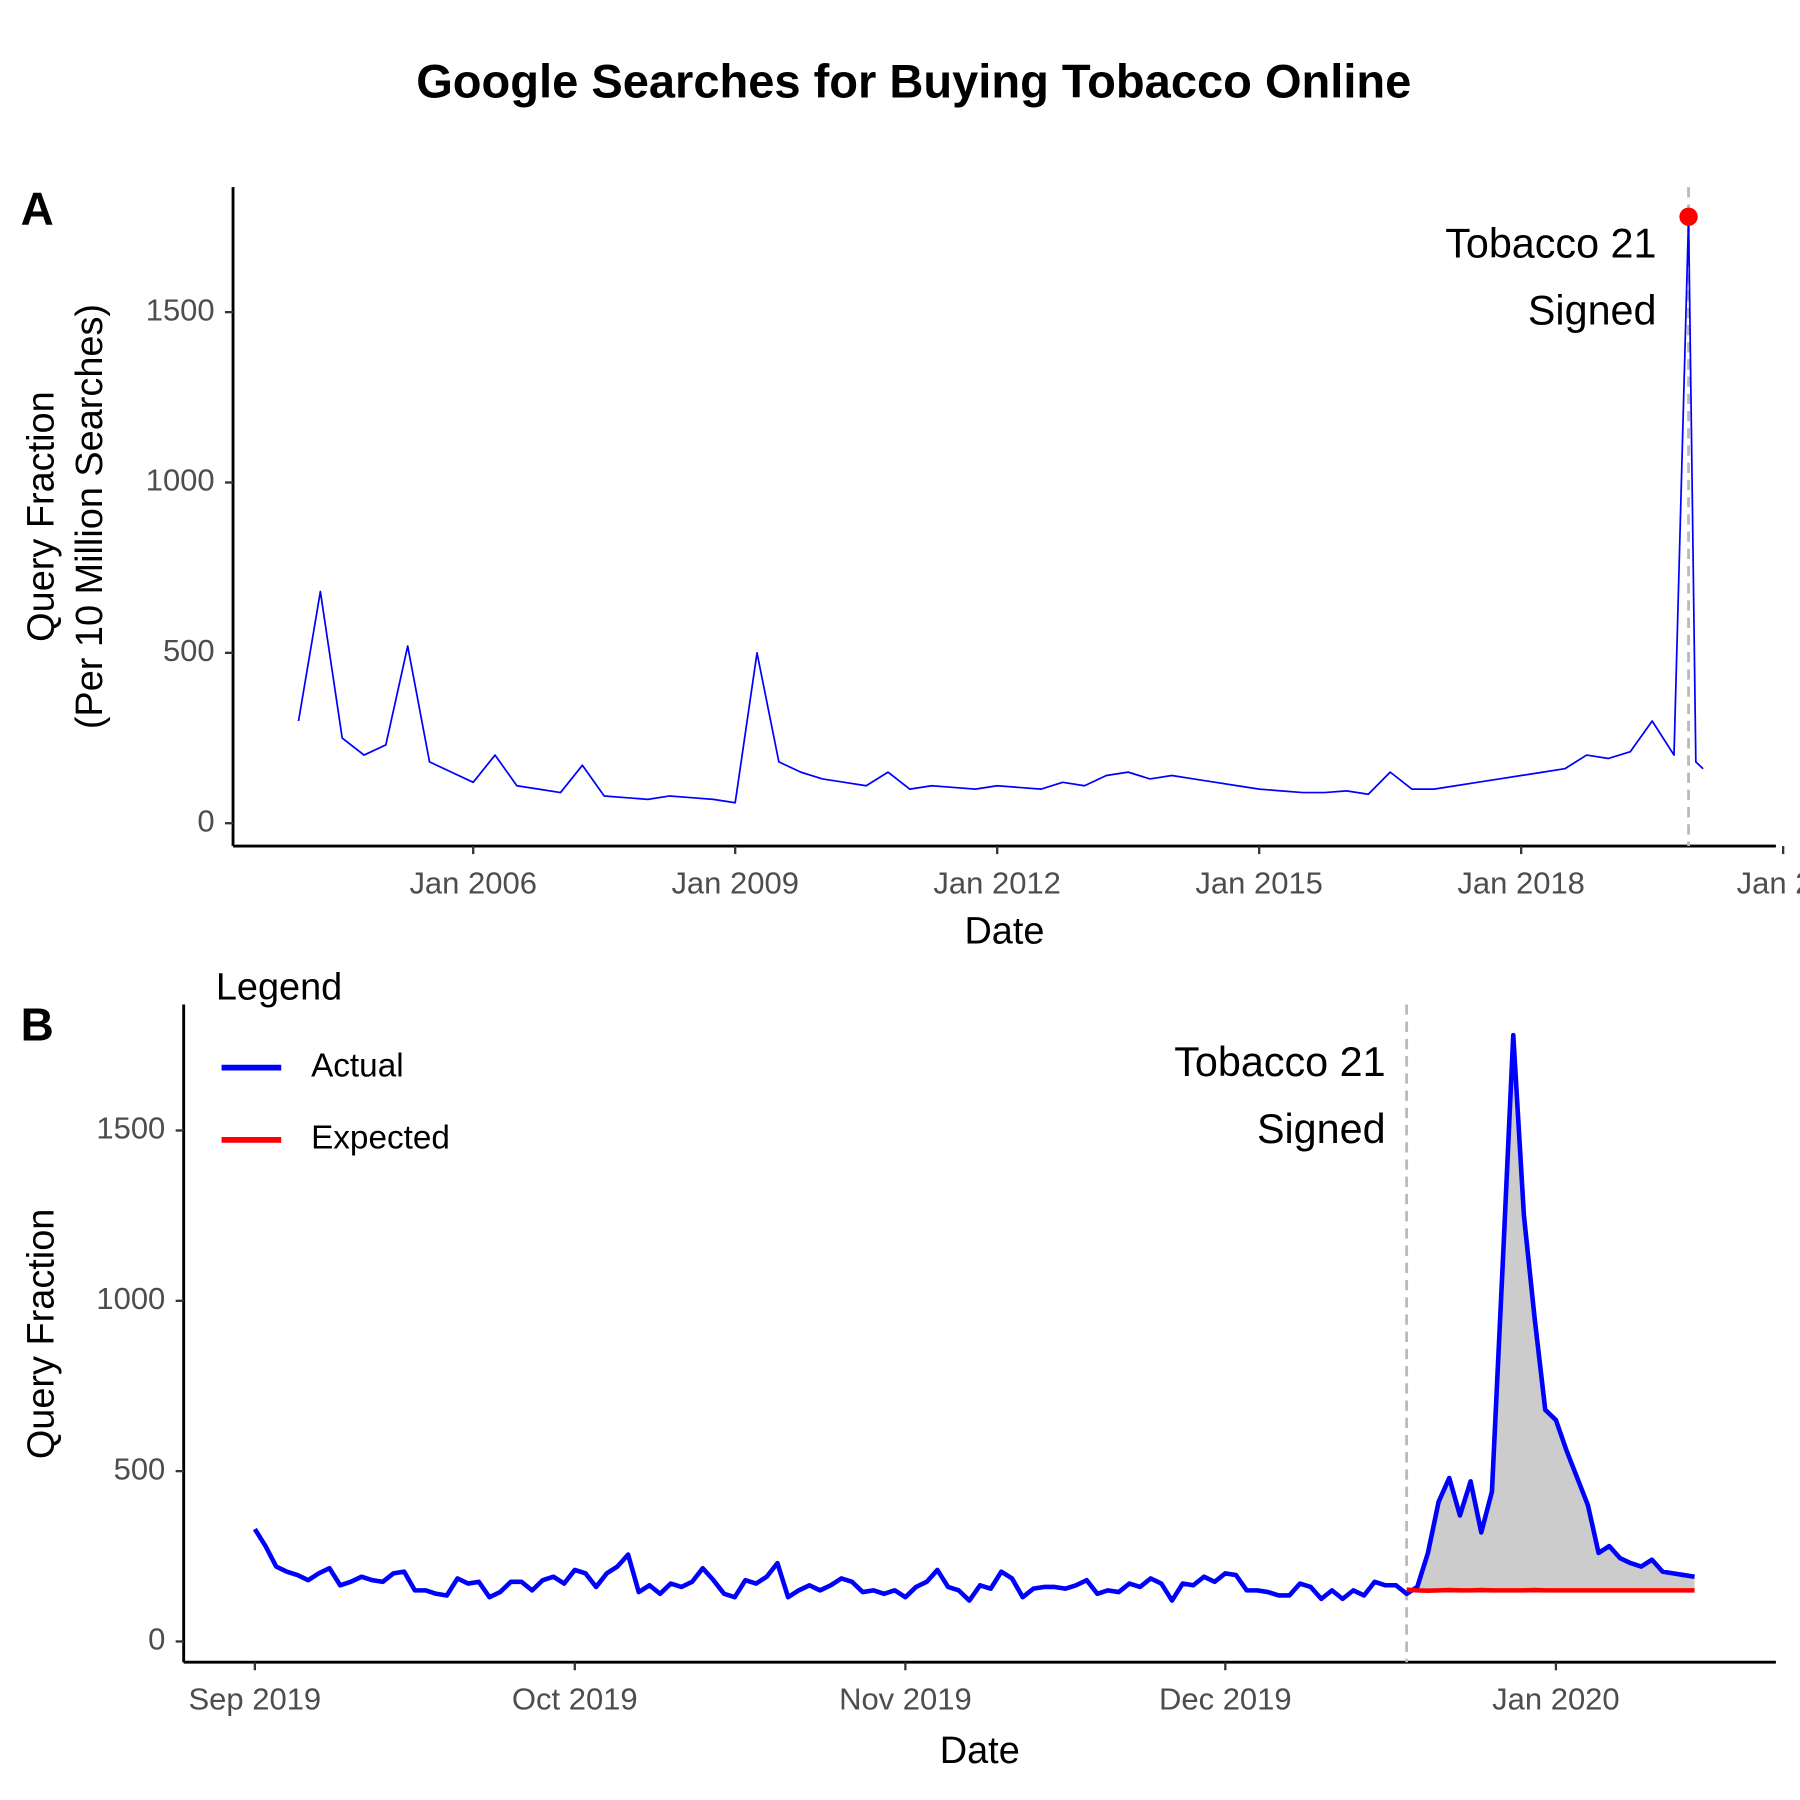 Image resolution: width=1800 pixels, height=1800 pixels. I want to click on panel-tag: A, so click(37, 208).